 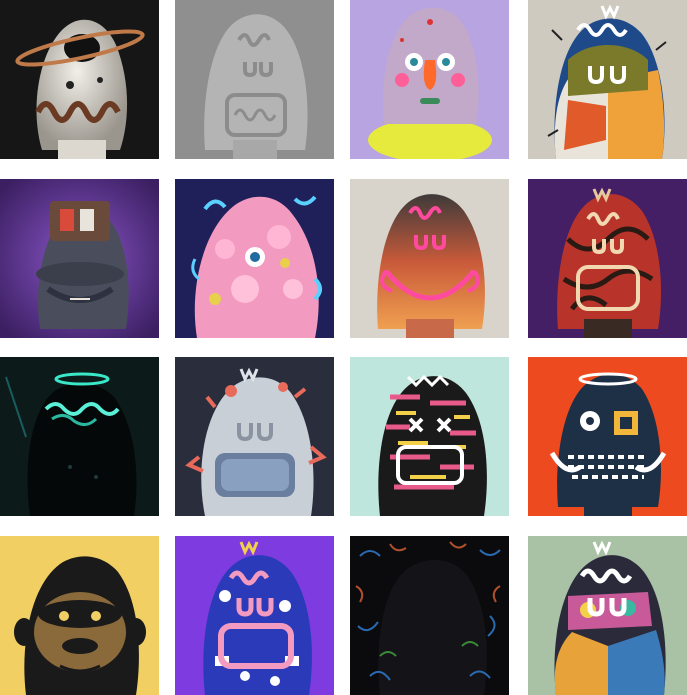 I want to click on neon-dark-bust-image, so click(x=79, y=436).